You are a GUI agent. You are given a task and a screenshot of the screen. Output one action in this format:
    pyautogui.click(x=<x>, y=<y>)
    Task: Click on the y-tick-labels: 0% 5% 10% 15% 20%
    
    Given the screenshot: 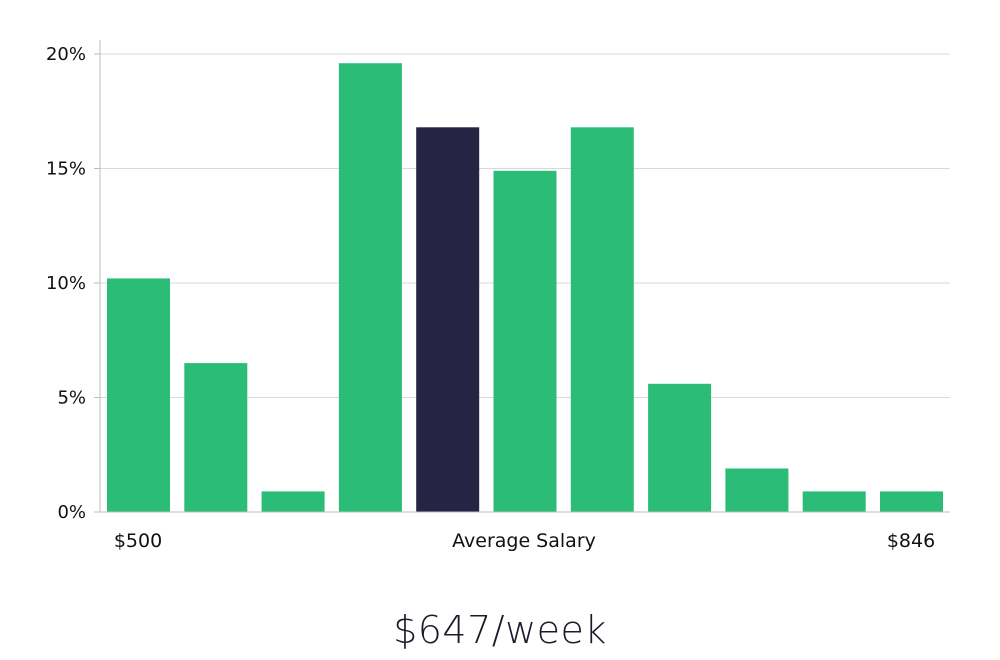 What is the action you would take?
    pyautogui.click(x=66, y=283)
    